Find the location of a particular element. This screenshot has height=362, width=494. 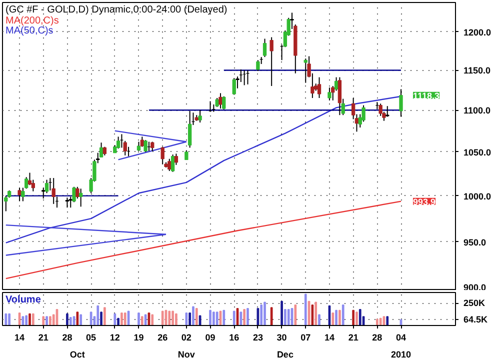

text: MA(200,C)s is located at coordinates (32, 21).